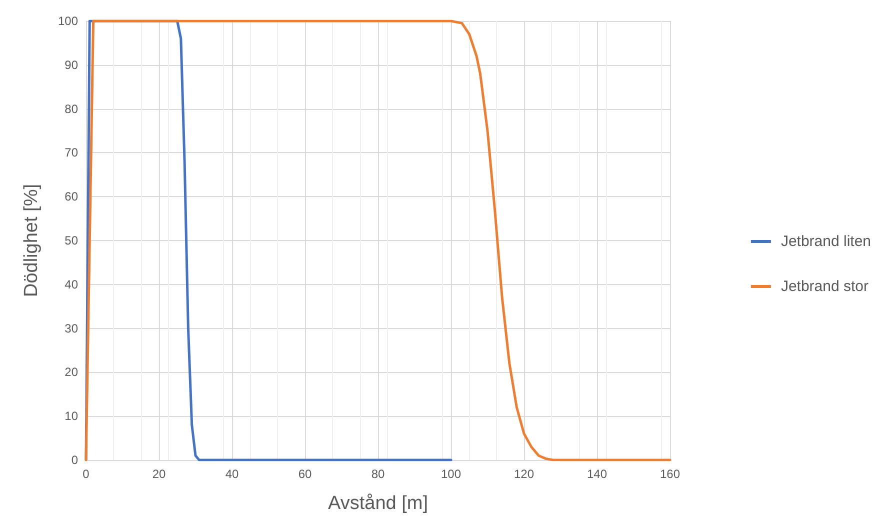 The height and width of the screenshot is (528, 881). I want to click on x-tick-label: 20, so click(159, 474).